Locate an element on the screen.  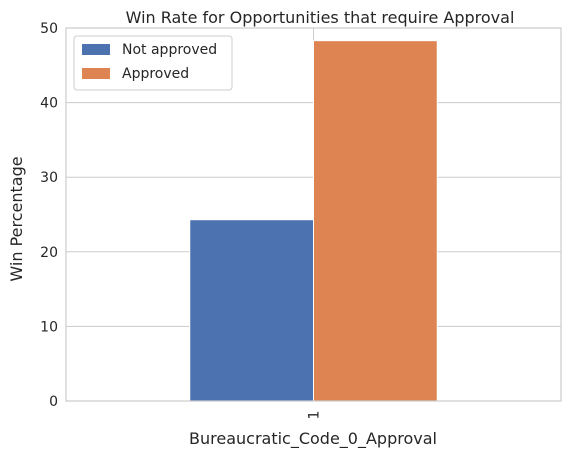
legend: Not approved Approved is located at coordinates (153, 63).